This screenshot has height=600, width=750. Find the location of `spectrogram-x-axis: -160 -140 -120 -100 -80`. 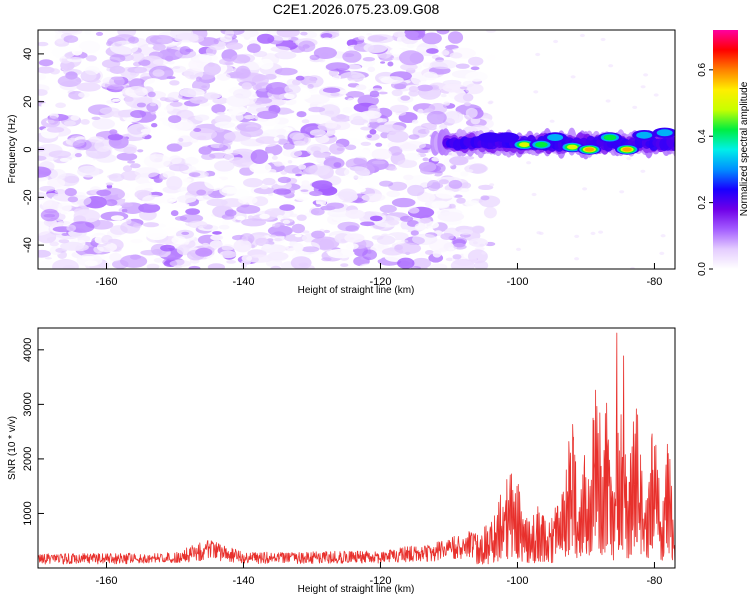

spectrogram-x-axis: -160 -140 -120 -100 -80 is located at coordinates (378, 275).